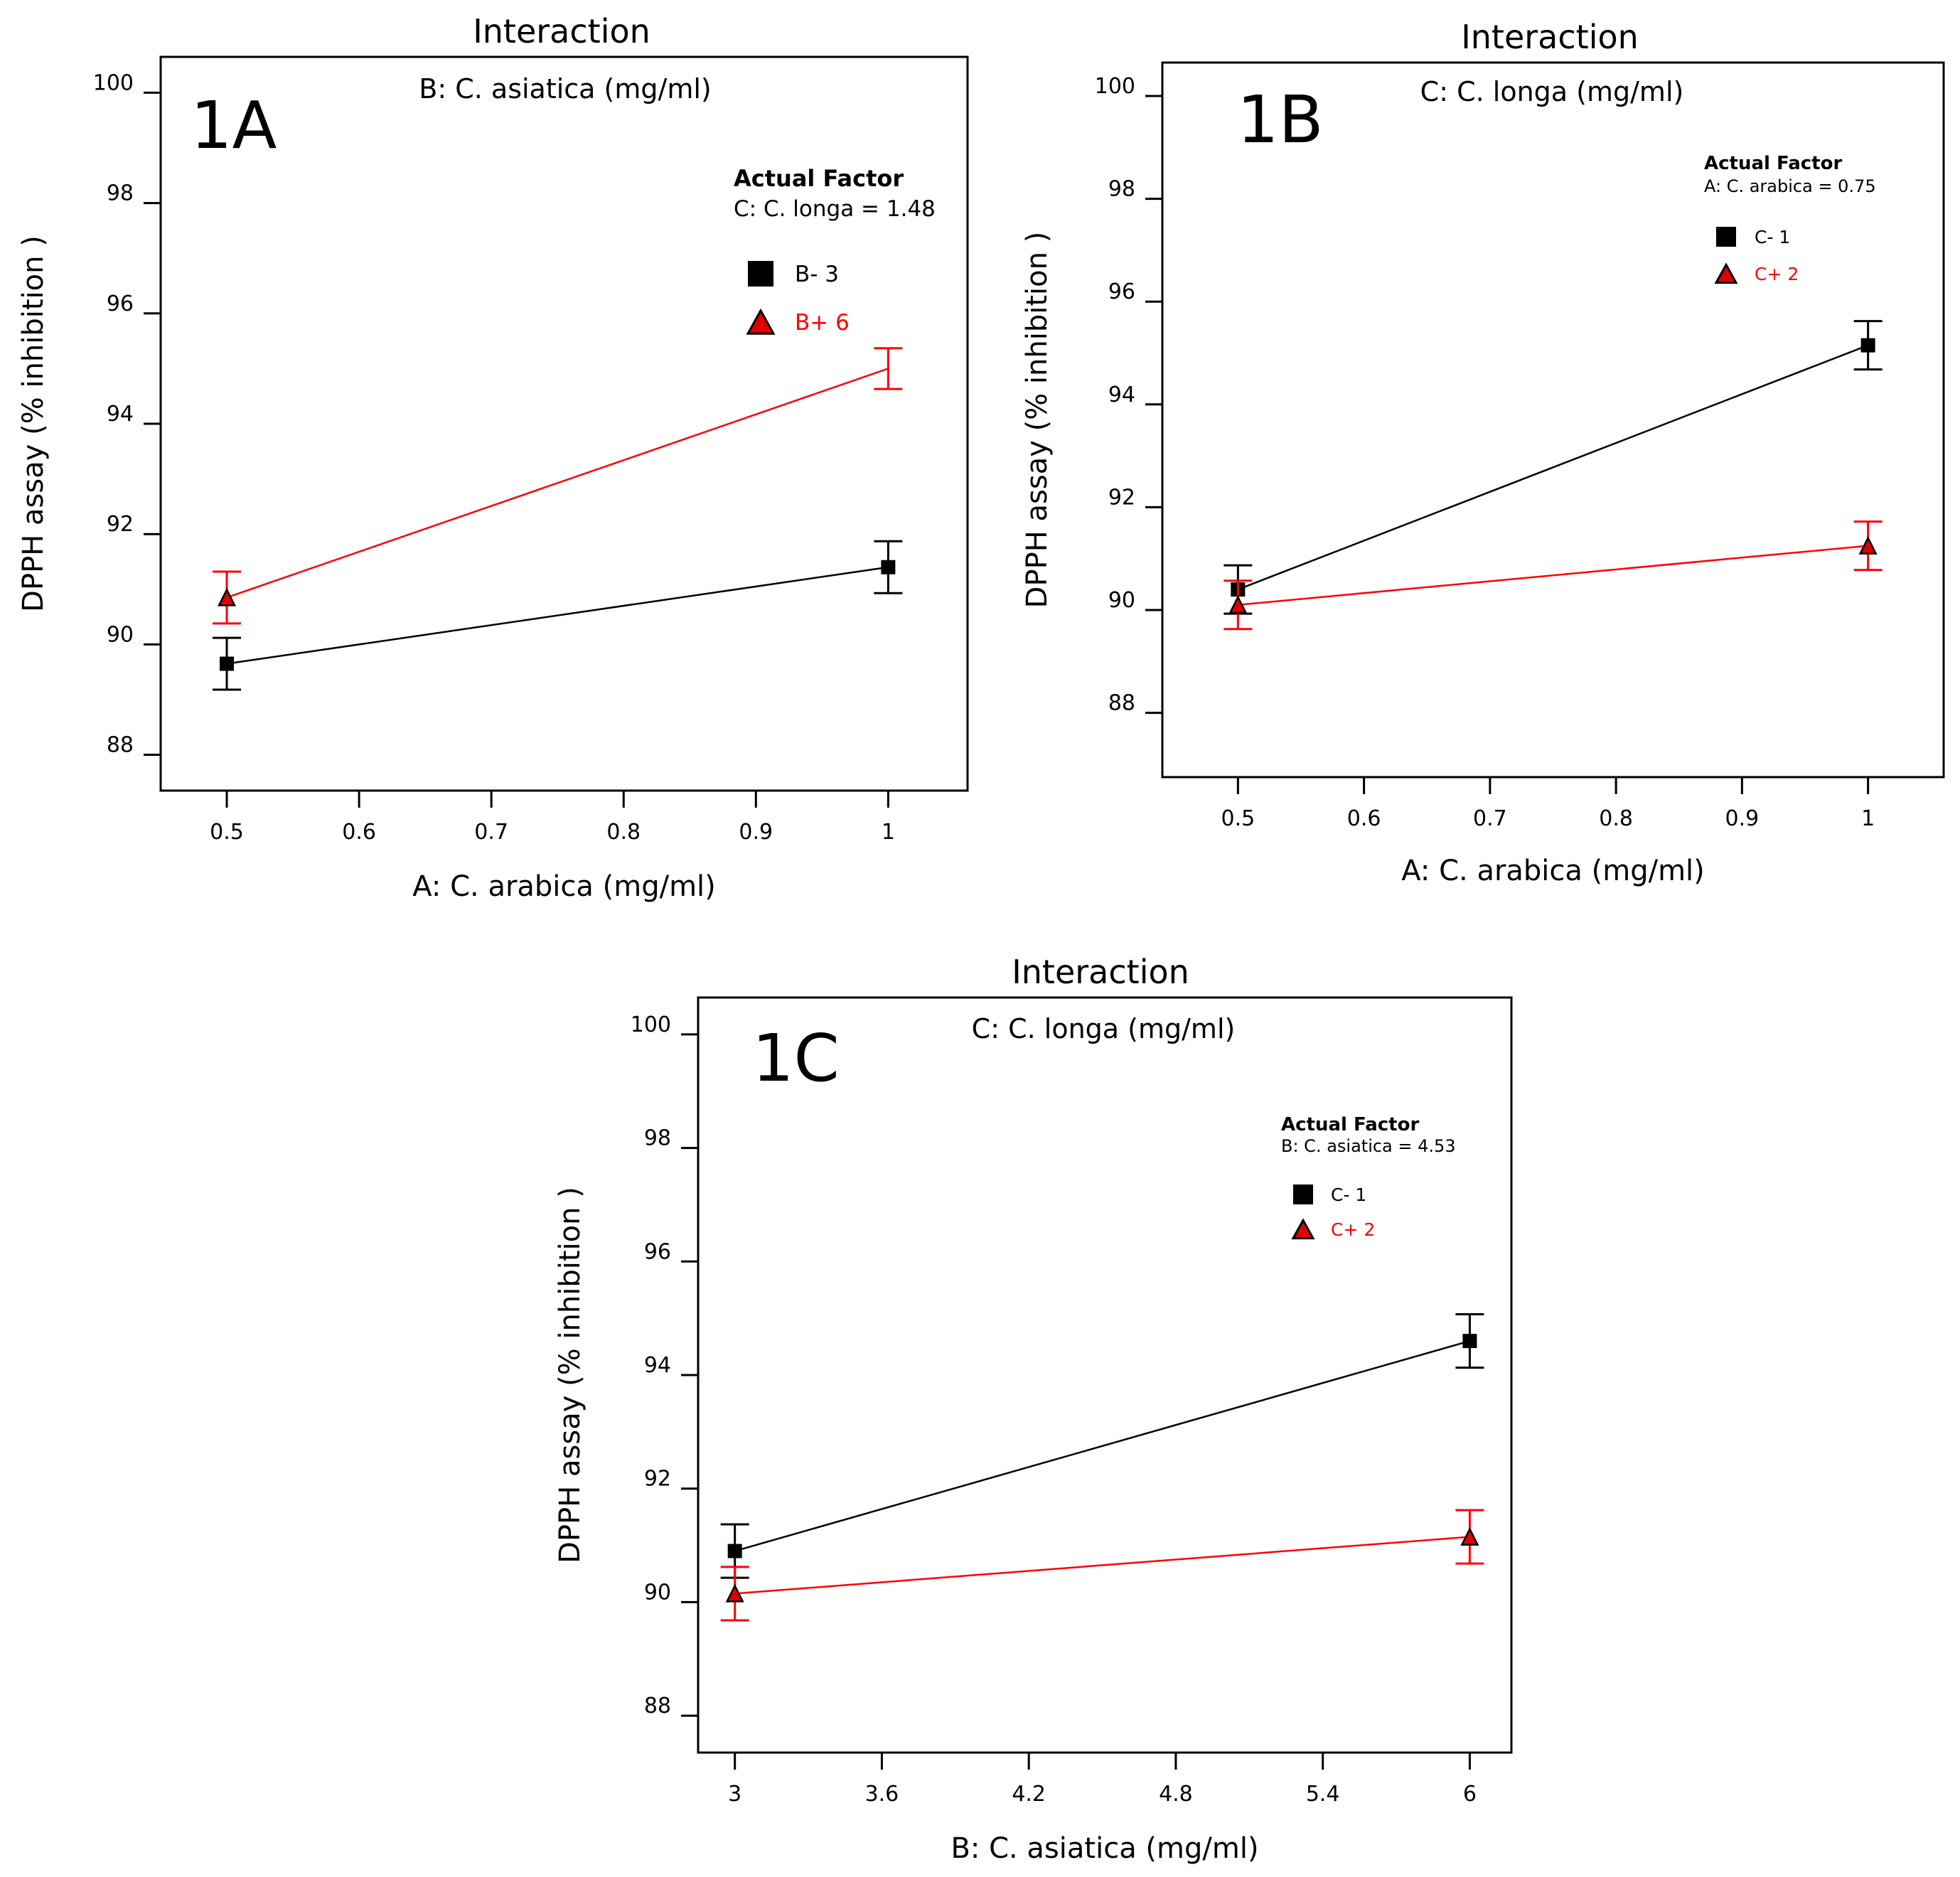 This screenshot has height=1877, width=1960. Describe the element at coordinates (1790, 186) in the screenshot. I see `actual-factor-value: A: C. arabica = 0.75` at that location.